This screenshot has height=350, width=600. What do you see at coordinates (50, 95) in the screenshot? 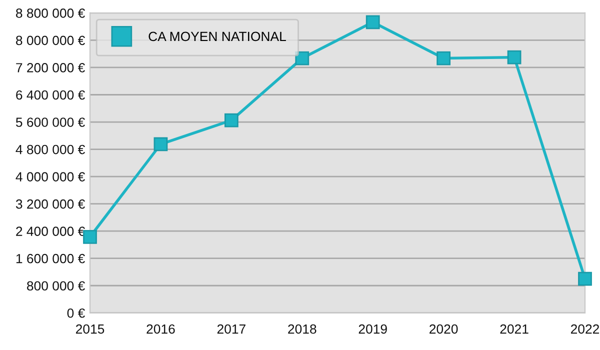
I see `y-tick-label: 6 400 000 €` at bounding box center [50, 95].